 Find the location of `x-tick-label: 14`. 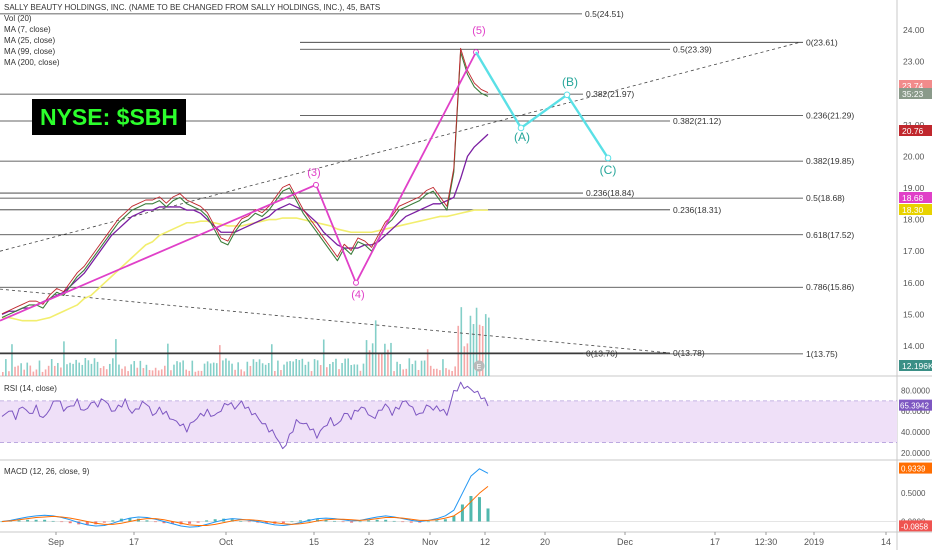

x-tick-label: 14 is located at coordinates (886, 542).